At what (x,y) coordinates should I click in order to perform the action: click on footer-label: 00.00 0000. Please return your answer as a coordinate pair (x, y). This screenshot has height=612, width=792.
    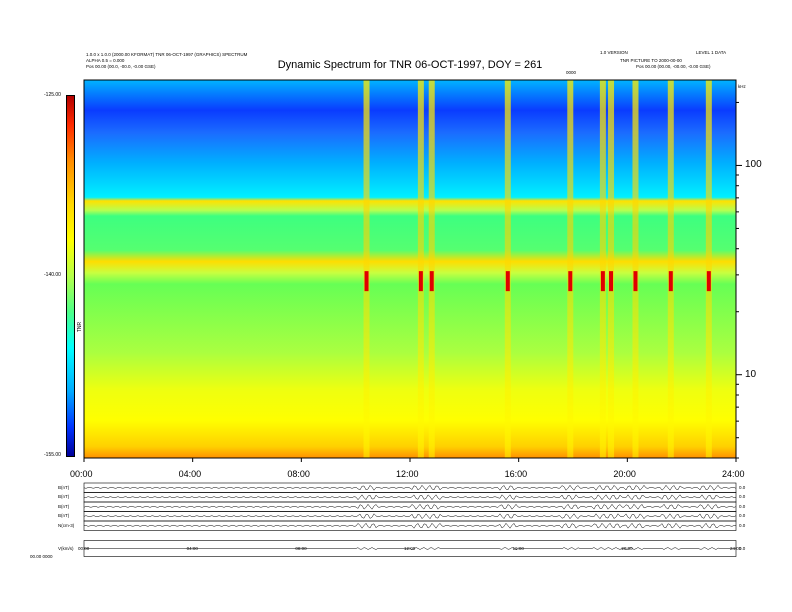
    Looking at the image, I should click on (41, 556).